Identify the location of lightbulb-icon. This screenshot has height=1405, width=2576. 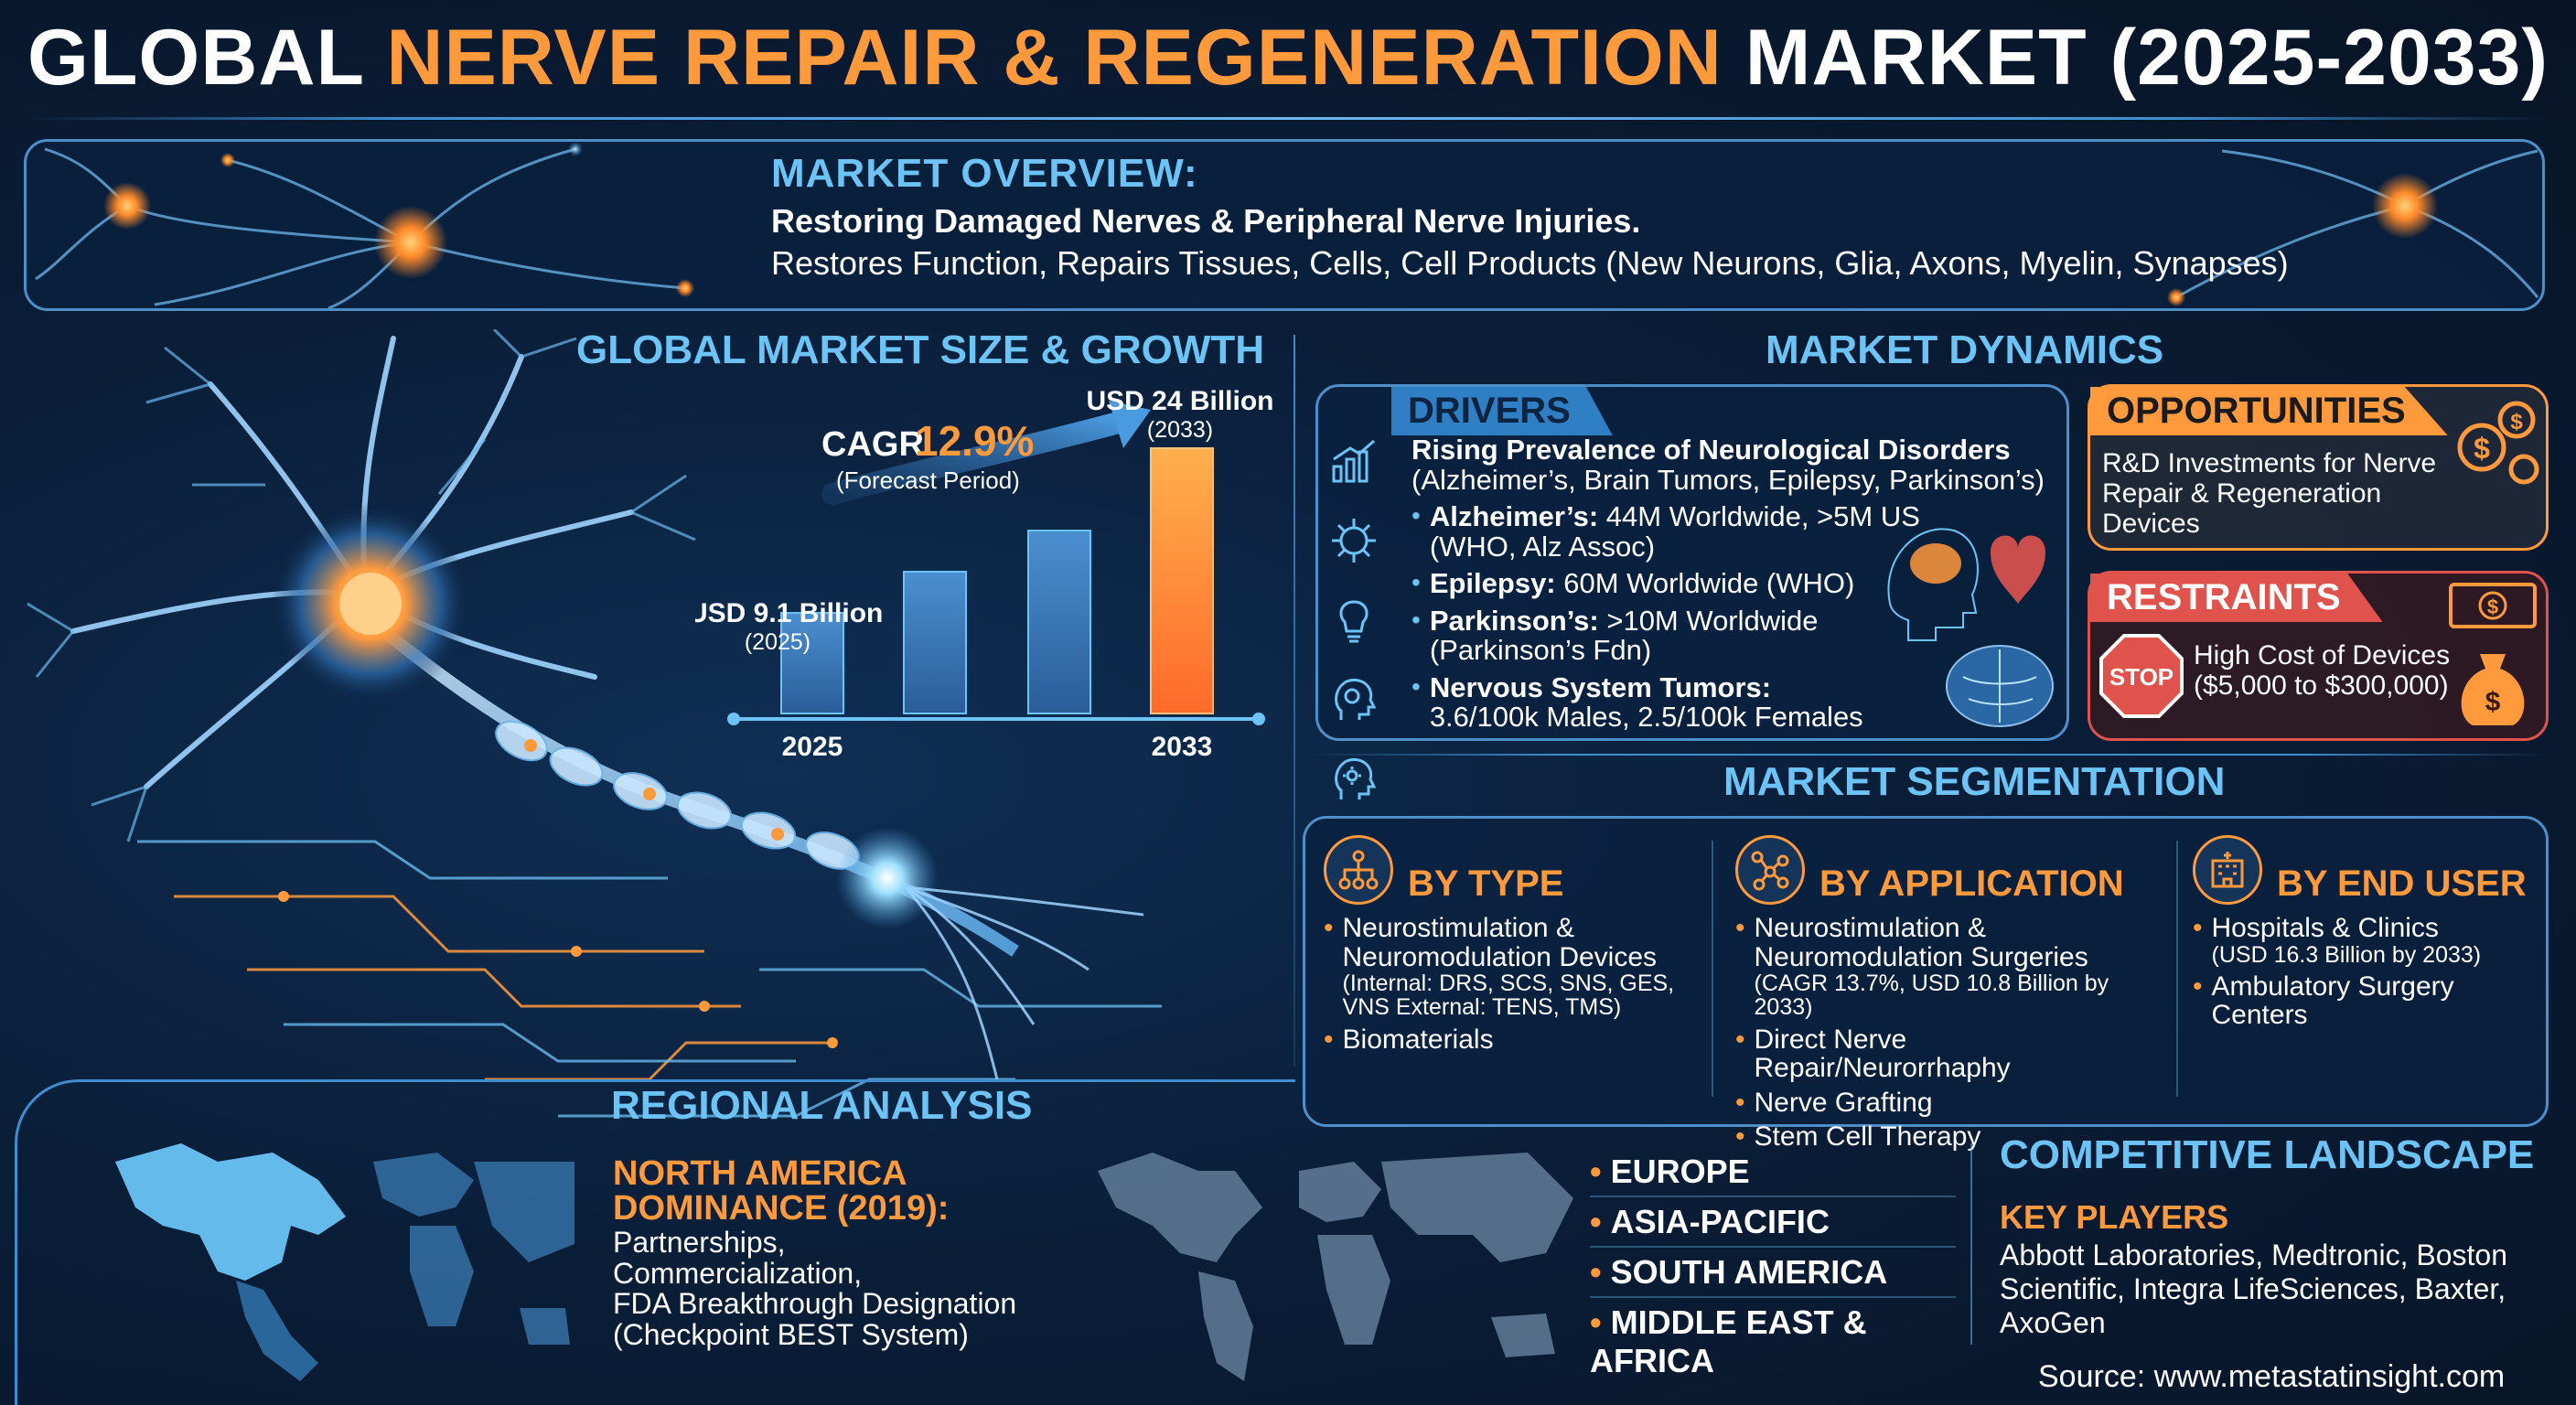
(1354, 621).